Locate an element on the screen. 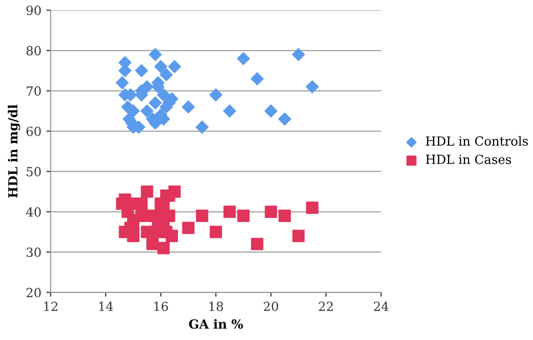 The width and height of the screenshot is (533, 340). x-tick-label: 14 is located at coordinates (106, 306).